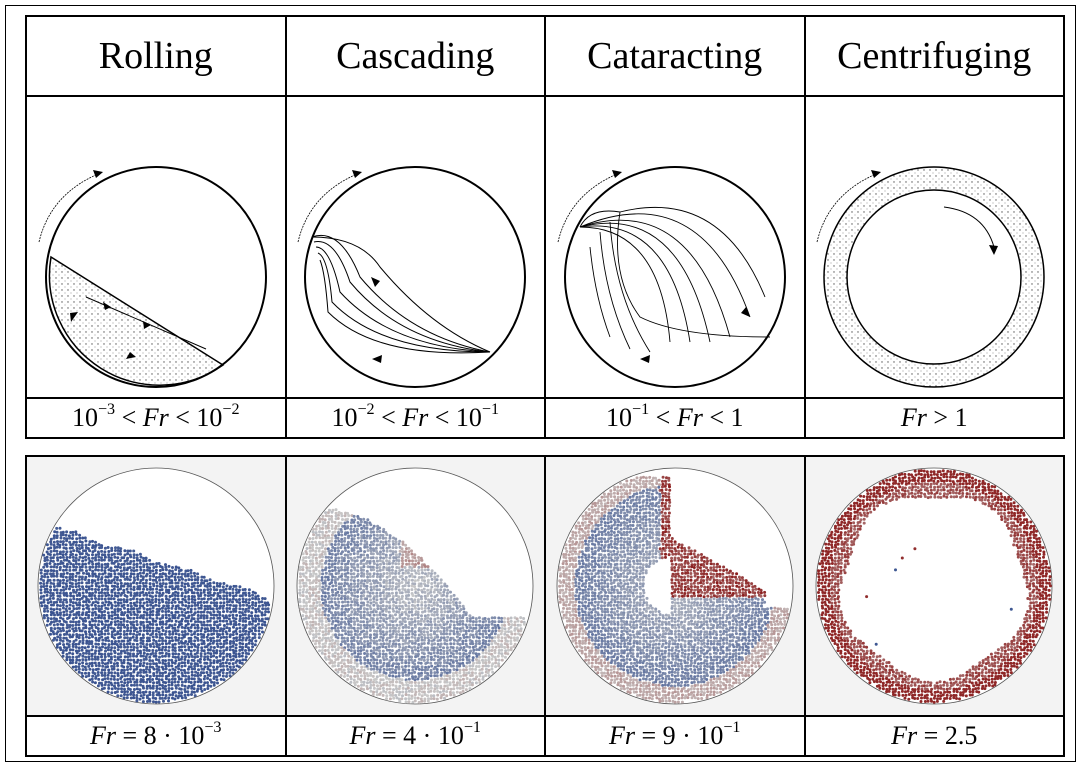  I want to click on header-cascading: Cascading, so click(415, 56).